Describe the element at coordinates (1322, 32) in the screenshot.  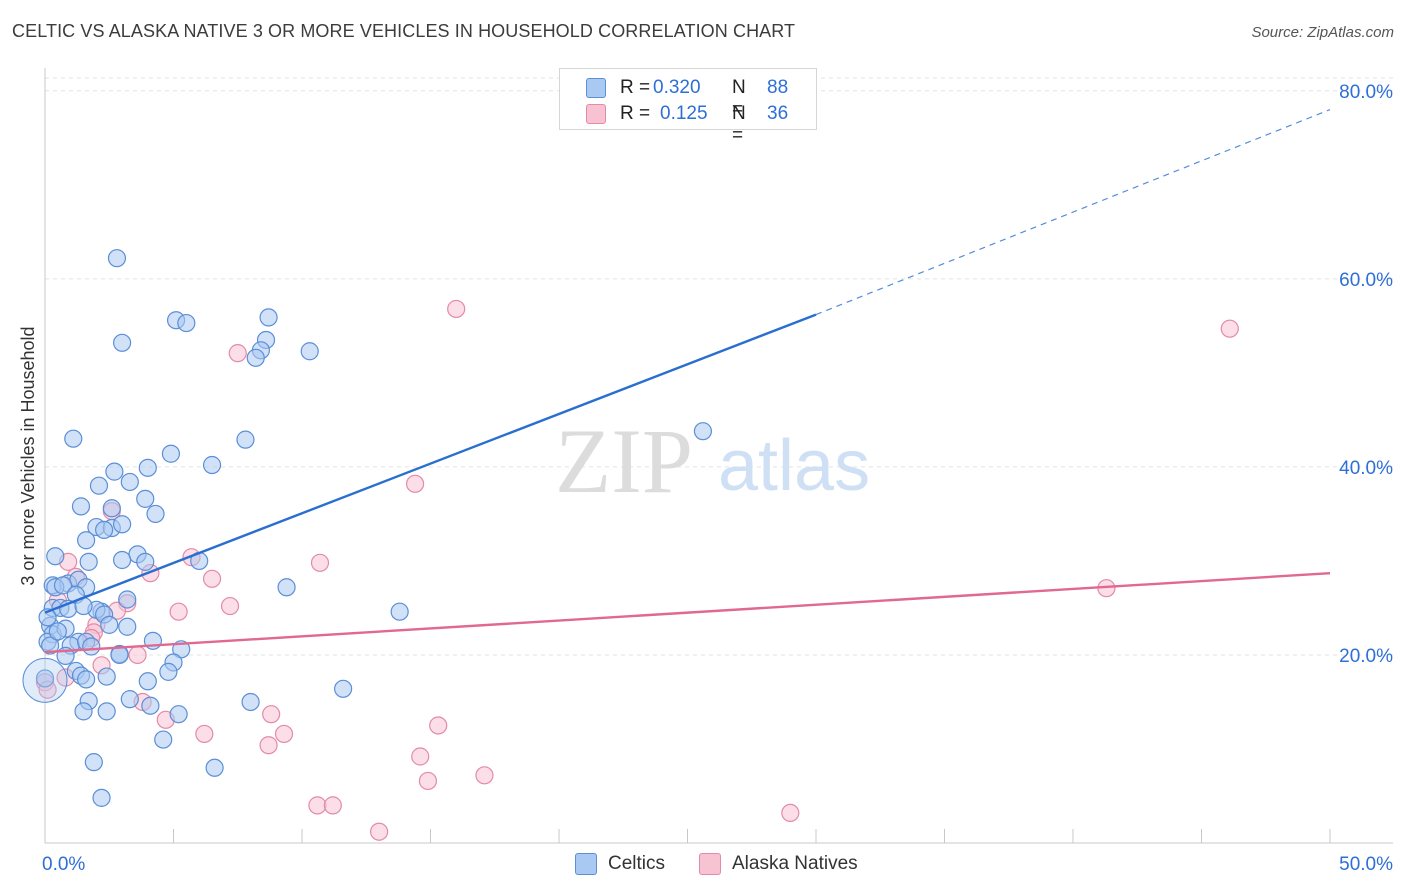
I see `source-credit: Source: ZipAtlas.com` at that location.